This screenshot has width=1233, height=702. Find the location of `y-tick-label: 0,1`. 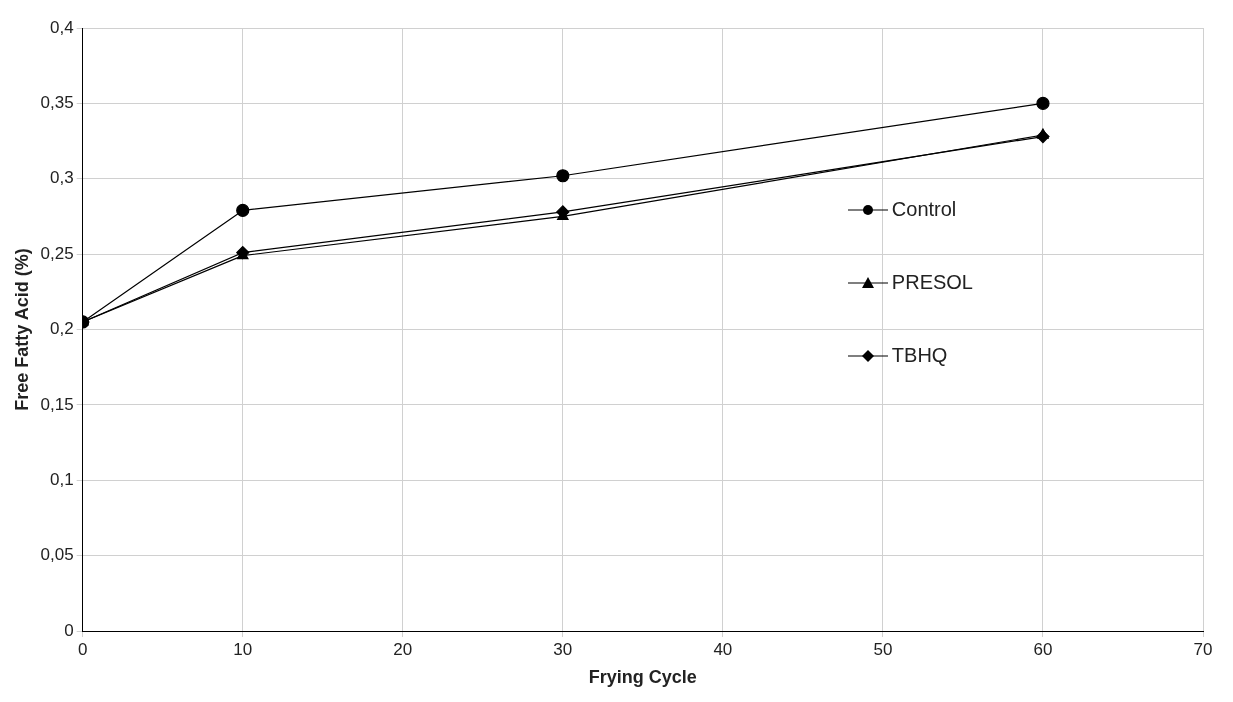

y-tick-label: 0,1 is located at coordinates (62, 479).